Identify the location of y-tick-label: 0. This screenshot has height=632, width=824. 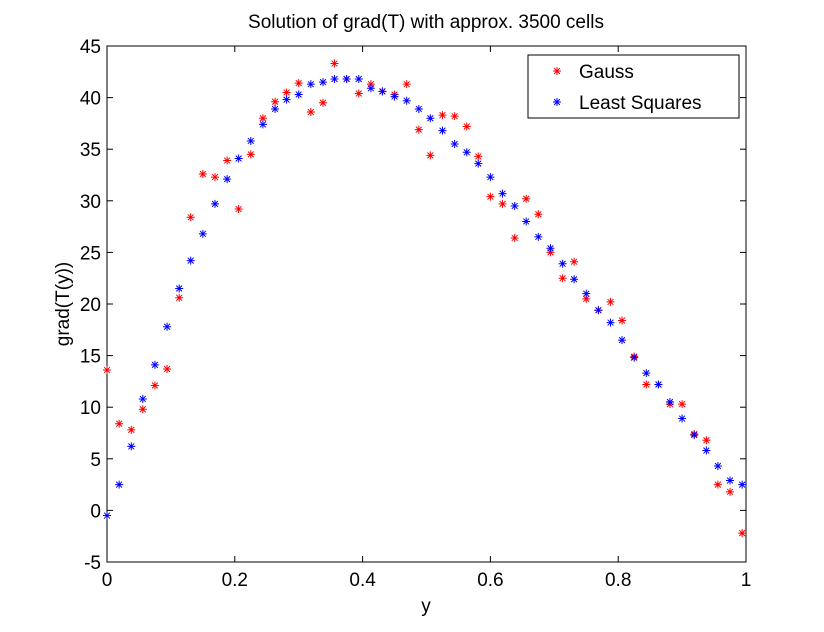
(95, 511).